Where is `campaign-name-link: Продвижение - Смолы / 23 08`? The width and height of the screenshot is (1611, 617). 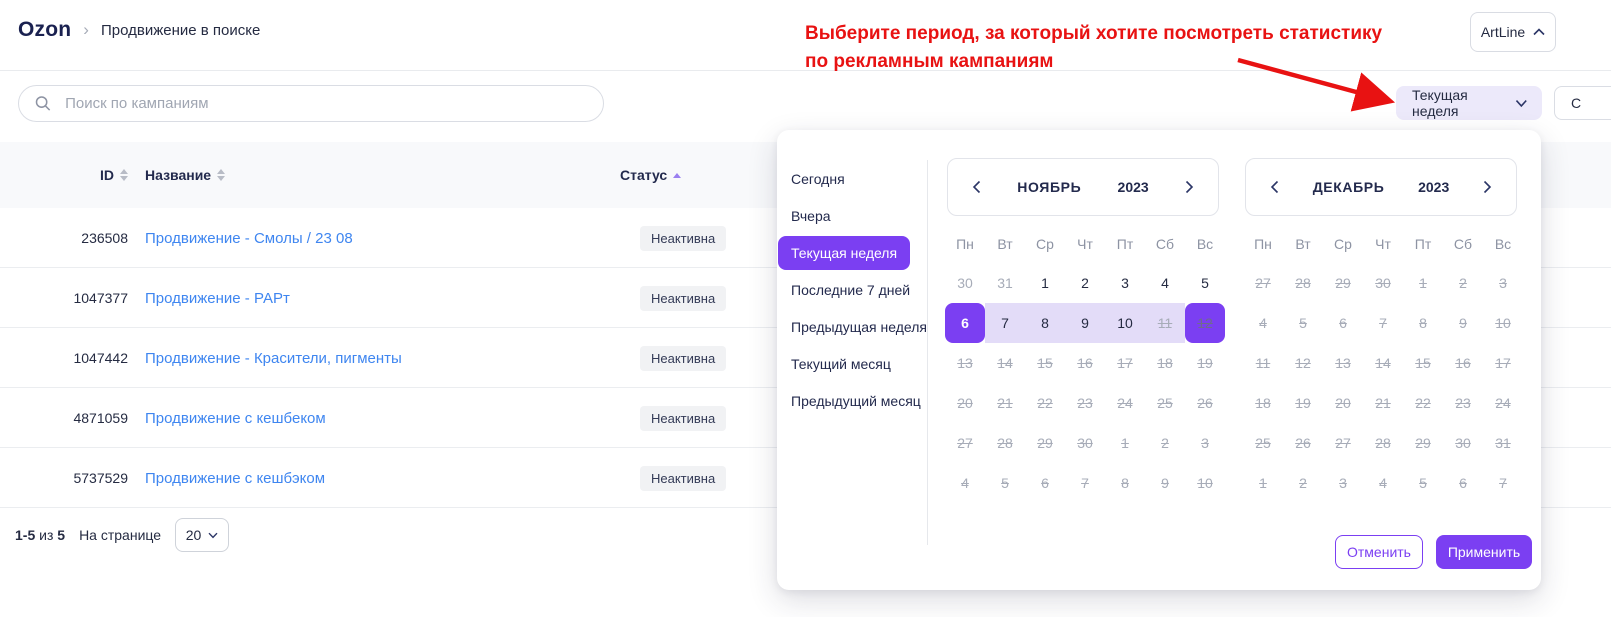 campaign-name-link: Продвижение - Смолы / 23 08 is located at coordinates (249, 238).